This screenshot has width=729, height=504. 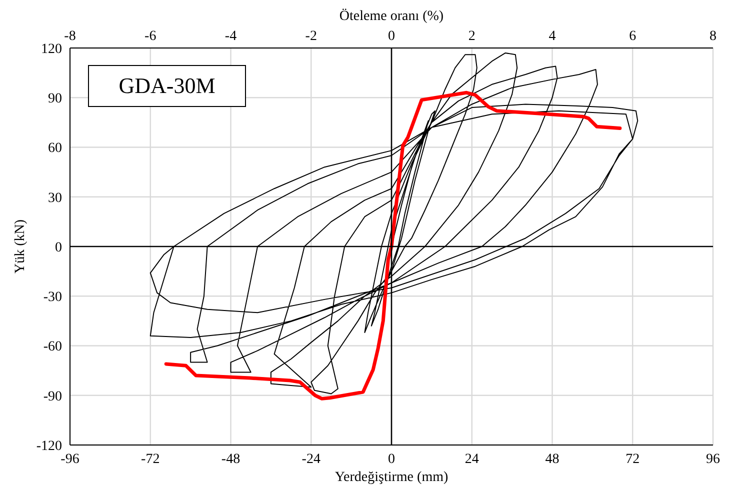 What do you see at coordinates (51, 49) in the screenshot?
I see `y-tick-label: 120` at bounding box center [51, 49].